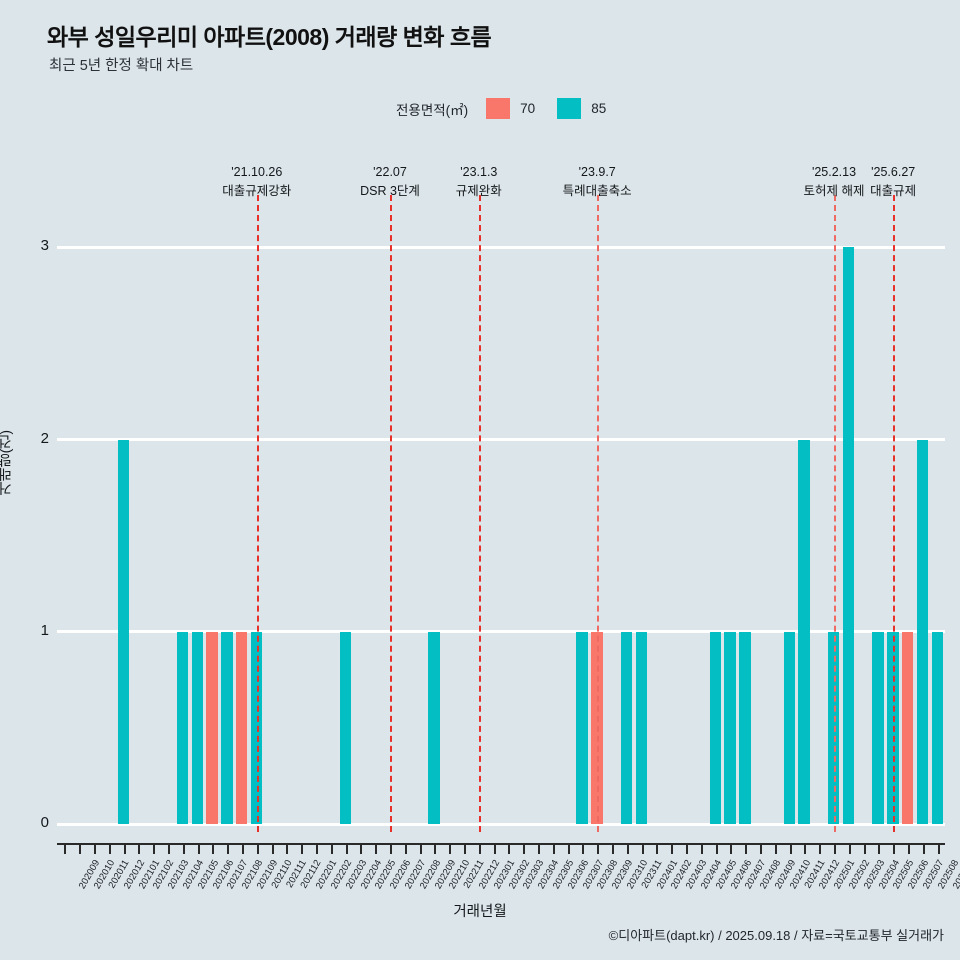 This screenshot has height=960, width=960. I want to click on x-axis-title: 거래년월, so click(480, 912).